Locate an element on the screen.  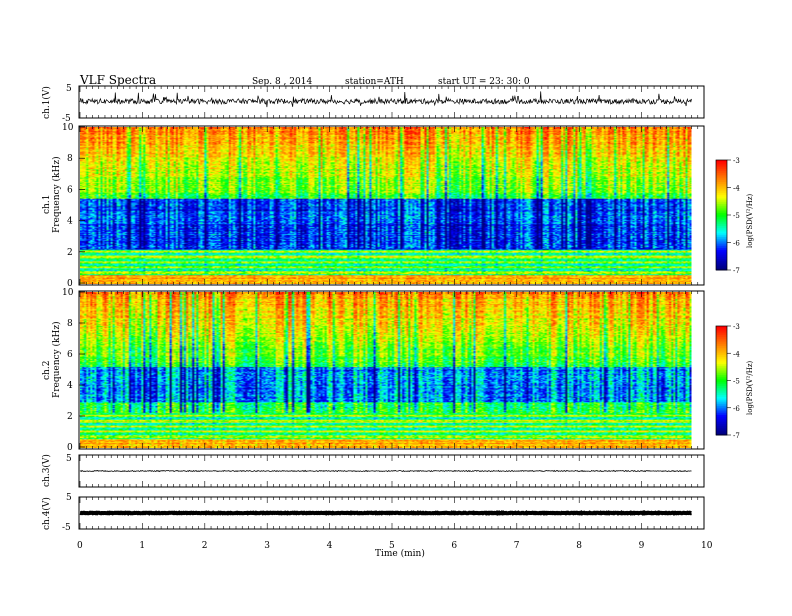
ch1-waveform-ytick-bottom: -5 is located at coordinates (66, 119).